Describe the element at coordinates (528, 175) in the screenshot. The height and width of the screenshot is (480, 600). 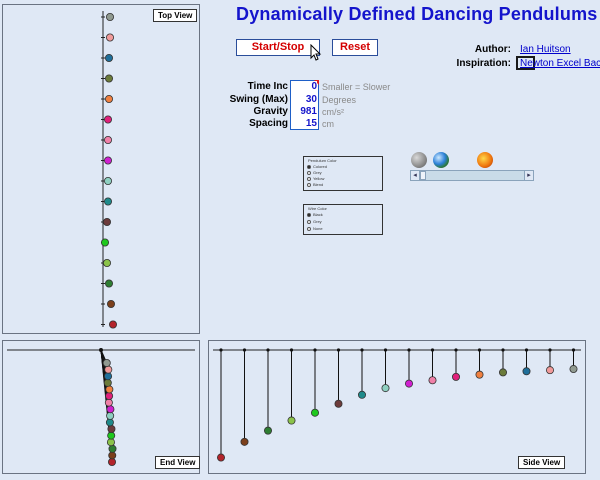
I see `slider-right-arrow-icon: ▸` at that location.